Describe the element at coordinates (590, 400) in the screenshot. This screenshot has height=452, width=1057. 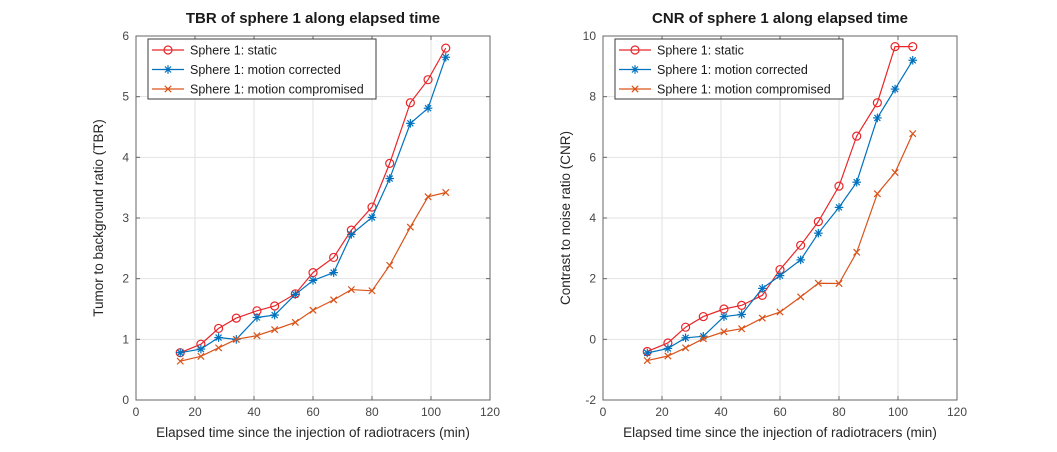
I see `y-tick-label: -2` at that location.